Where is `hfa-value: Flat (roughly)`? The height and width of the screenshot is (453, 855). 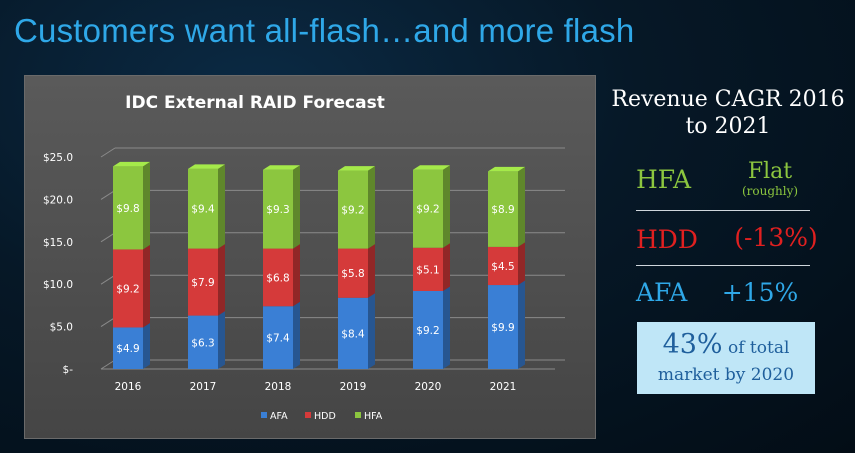 hfa-value: Flat (roughly) is located at coordinates (770, 179).